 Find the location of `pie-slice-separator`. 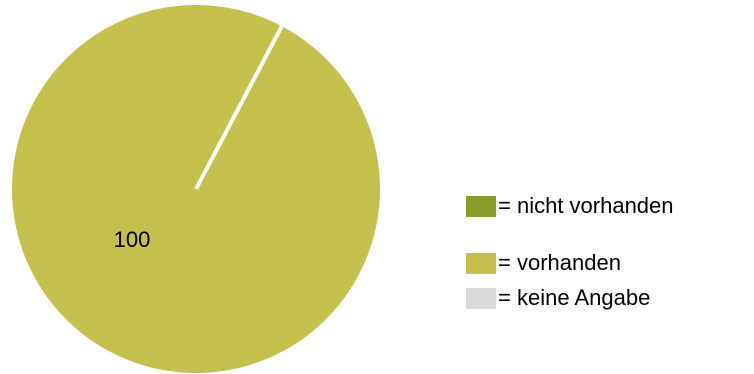

pie-slice-separator is located at coordinates (239, 107).